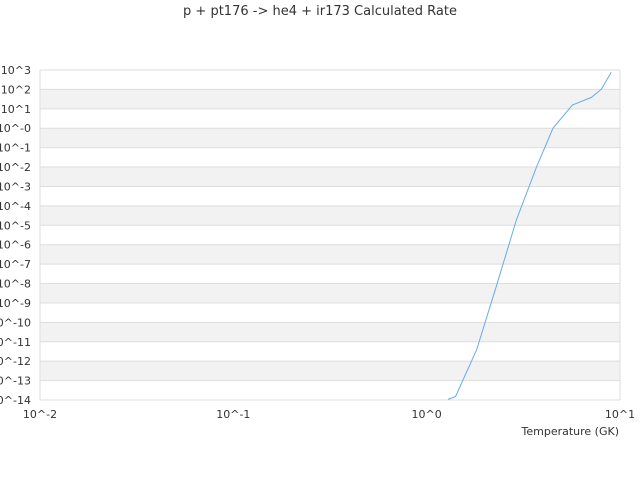 The height and width of the screenshot is (480, 640). Describe the element at coordinates (15, 322) in the screenshot. I see `y-tick-label: 10^-10` at that location.